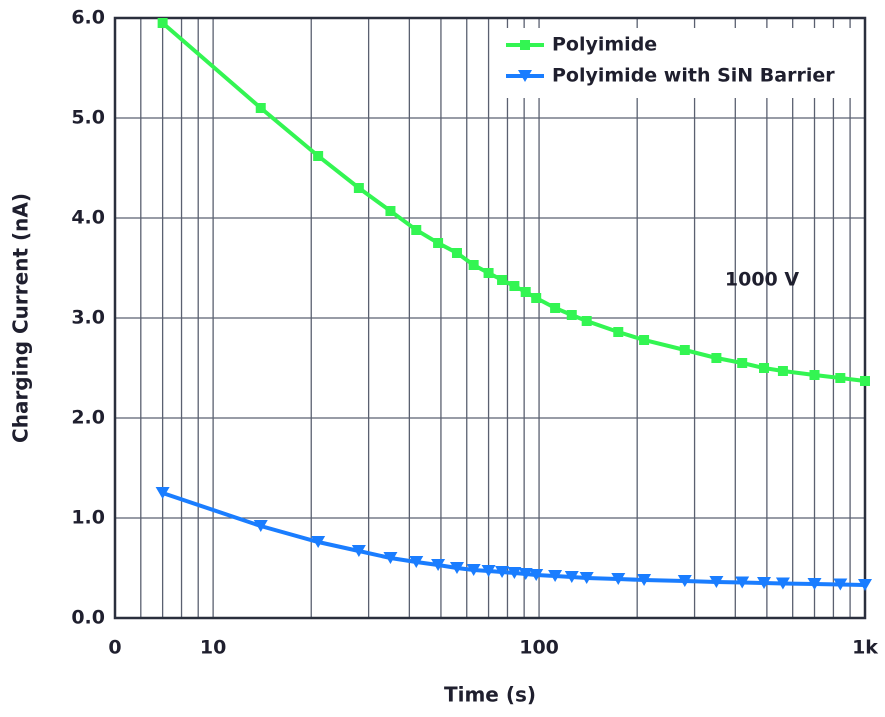 This screenshot has width=885, height=717. I want to click on y-tick-label: 6.0, so click(88, 18).